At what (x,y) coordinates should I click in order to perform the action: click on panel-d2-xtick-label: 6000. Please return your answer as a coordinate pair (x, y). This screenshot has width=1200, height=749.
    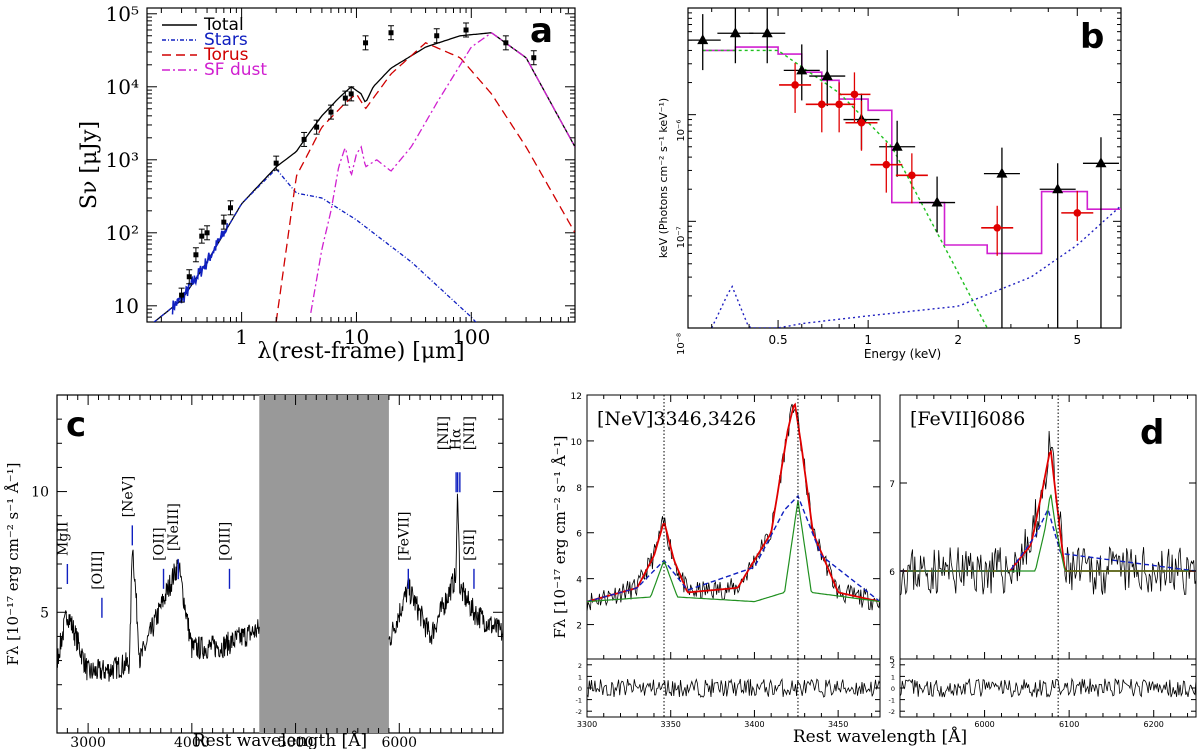
    Looking at the image, I should click on (984, 724).